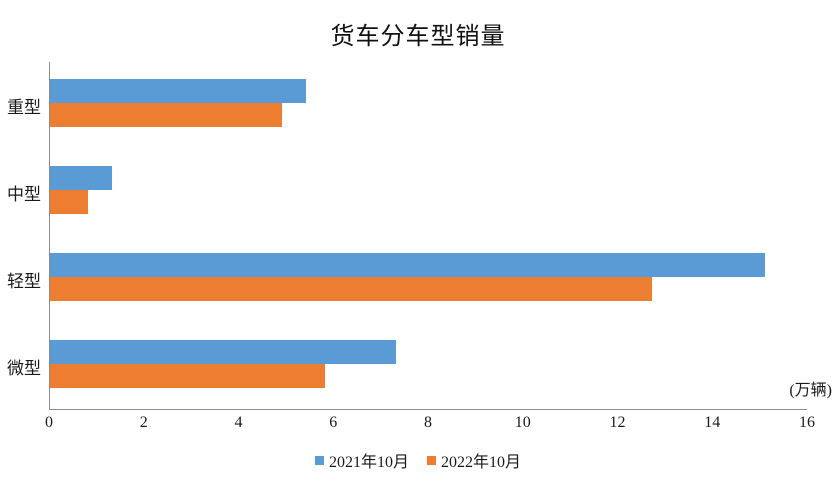 The height and width of the screenshot is (481, 836). I want to click on bar-2021年10月-重型, so click(178, 91).